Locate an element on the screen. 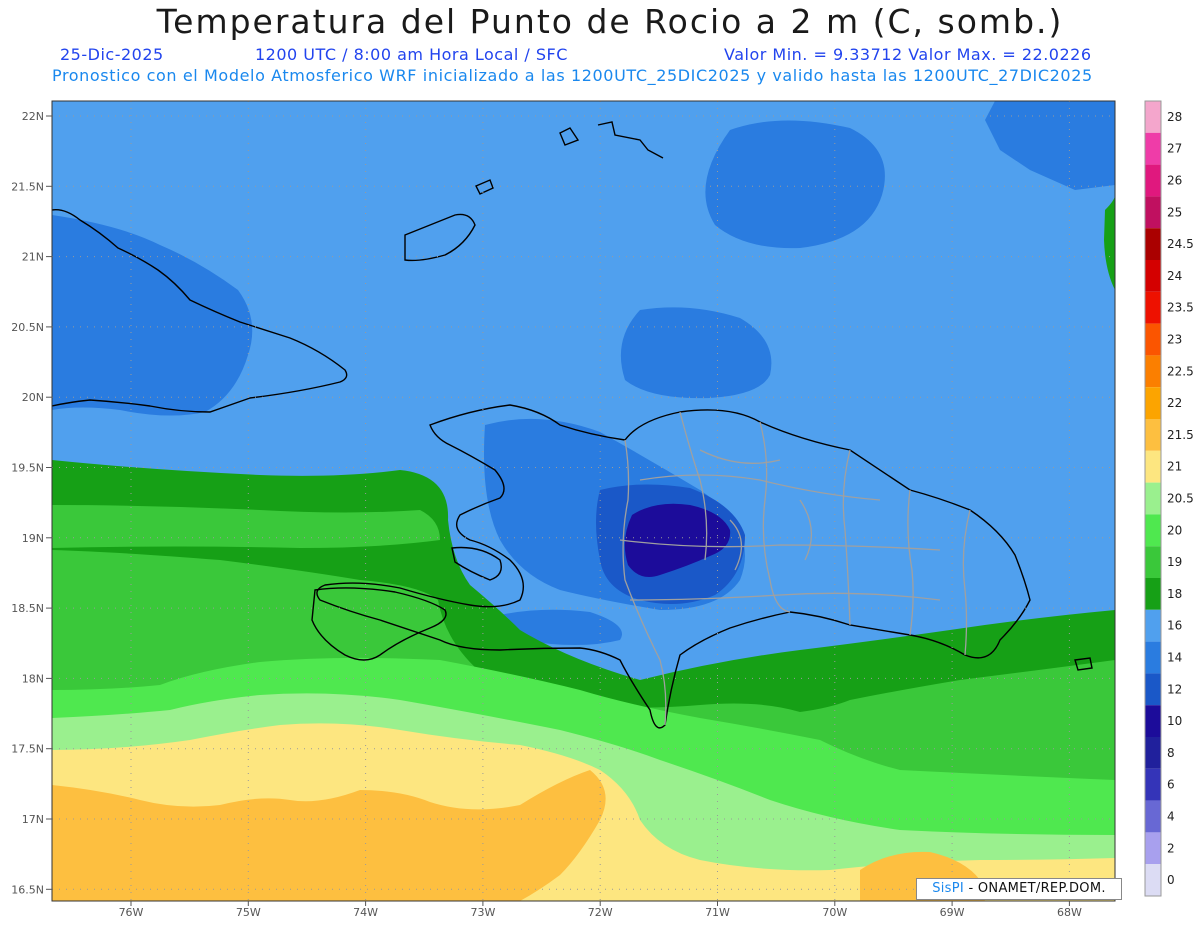 The width and height of the screenshot is (1200, 927). lon-label: 72W is located at coordinates (600, 912).